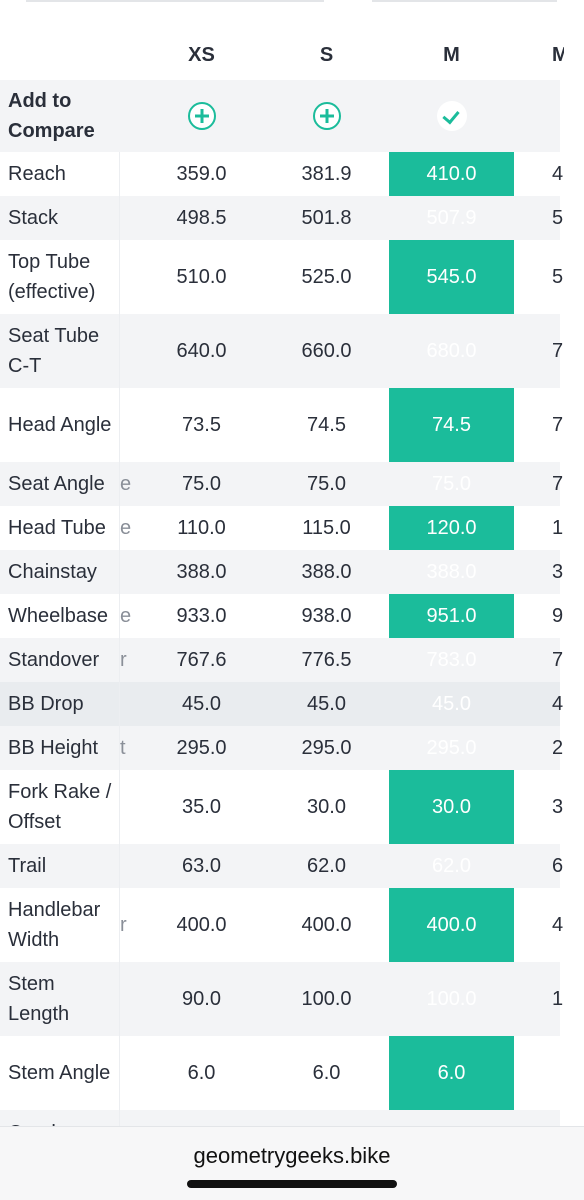  I want to click on row-label-overflow: e, so click(126, 527).